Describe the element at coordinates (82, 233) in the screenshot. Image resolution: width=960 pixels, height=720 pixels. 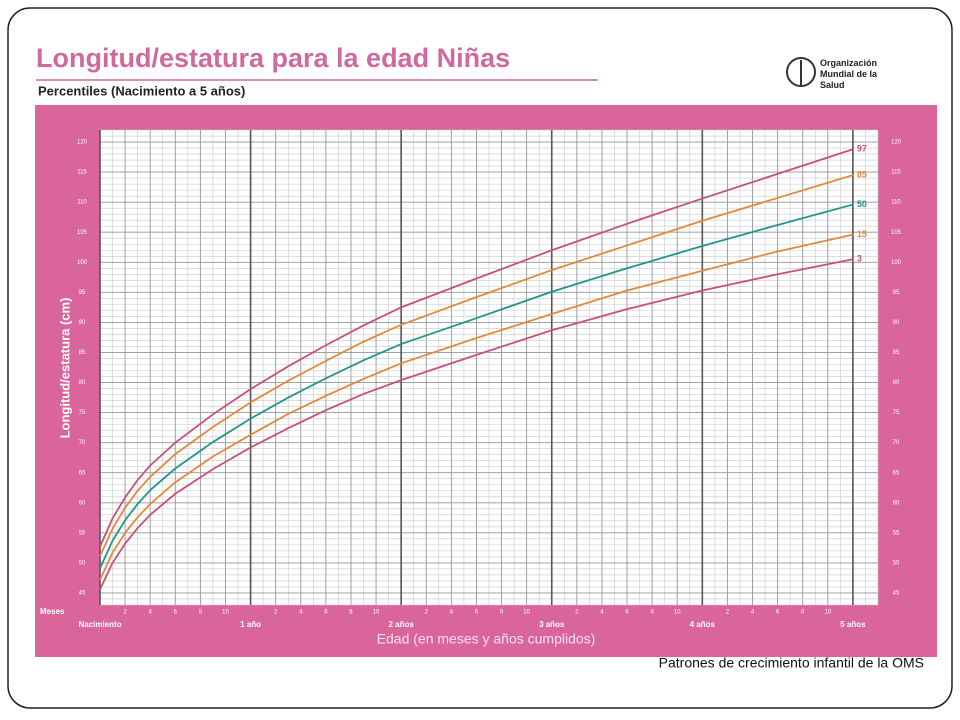
I see `y-tick-label: 105` at that location.